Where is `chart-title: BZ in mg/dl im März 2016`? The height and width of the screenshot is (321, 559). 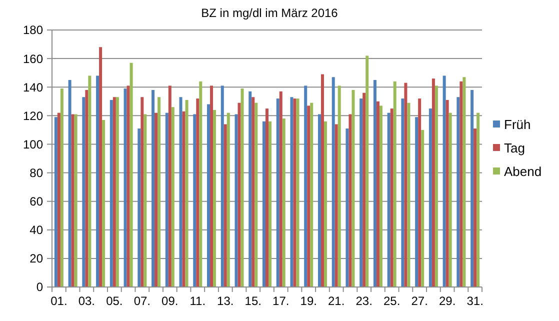 chart-title: BZ in mg/dl im März 2016 is located at coordinates (269, 13).